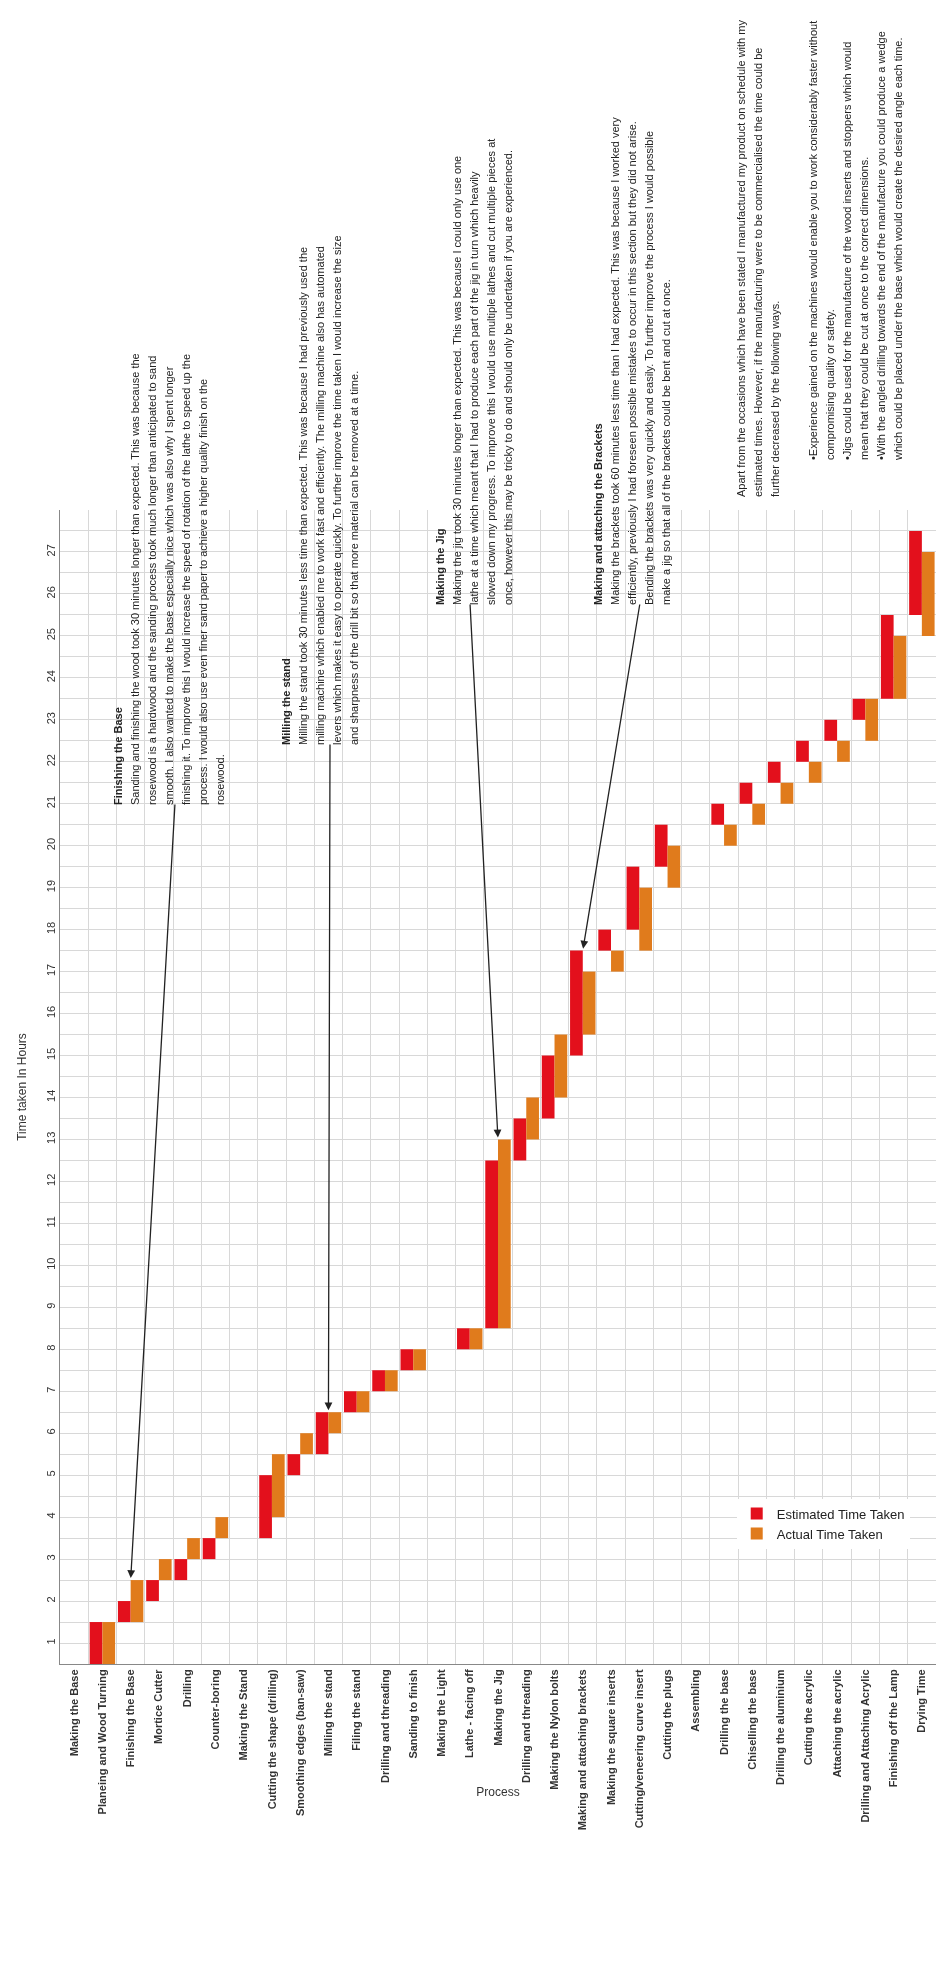  What do you see at coordinates (101, 1742) in the screenshot?
I see `x-tick-label: Planeing and Wood Turning` at bounding box center [101, 1742].